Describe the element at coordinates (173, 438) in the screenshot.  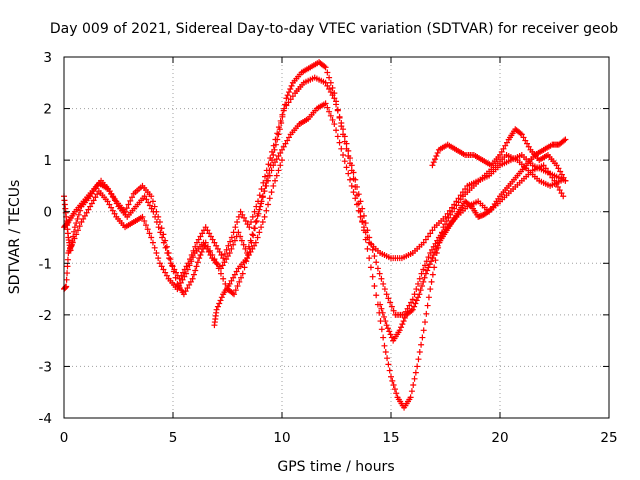
I see `x-tick-label: 5` at that location.